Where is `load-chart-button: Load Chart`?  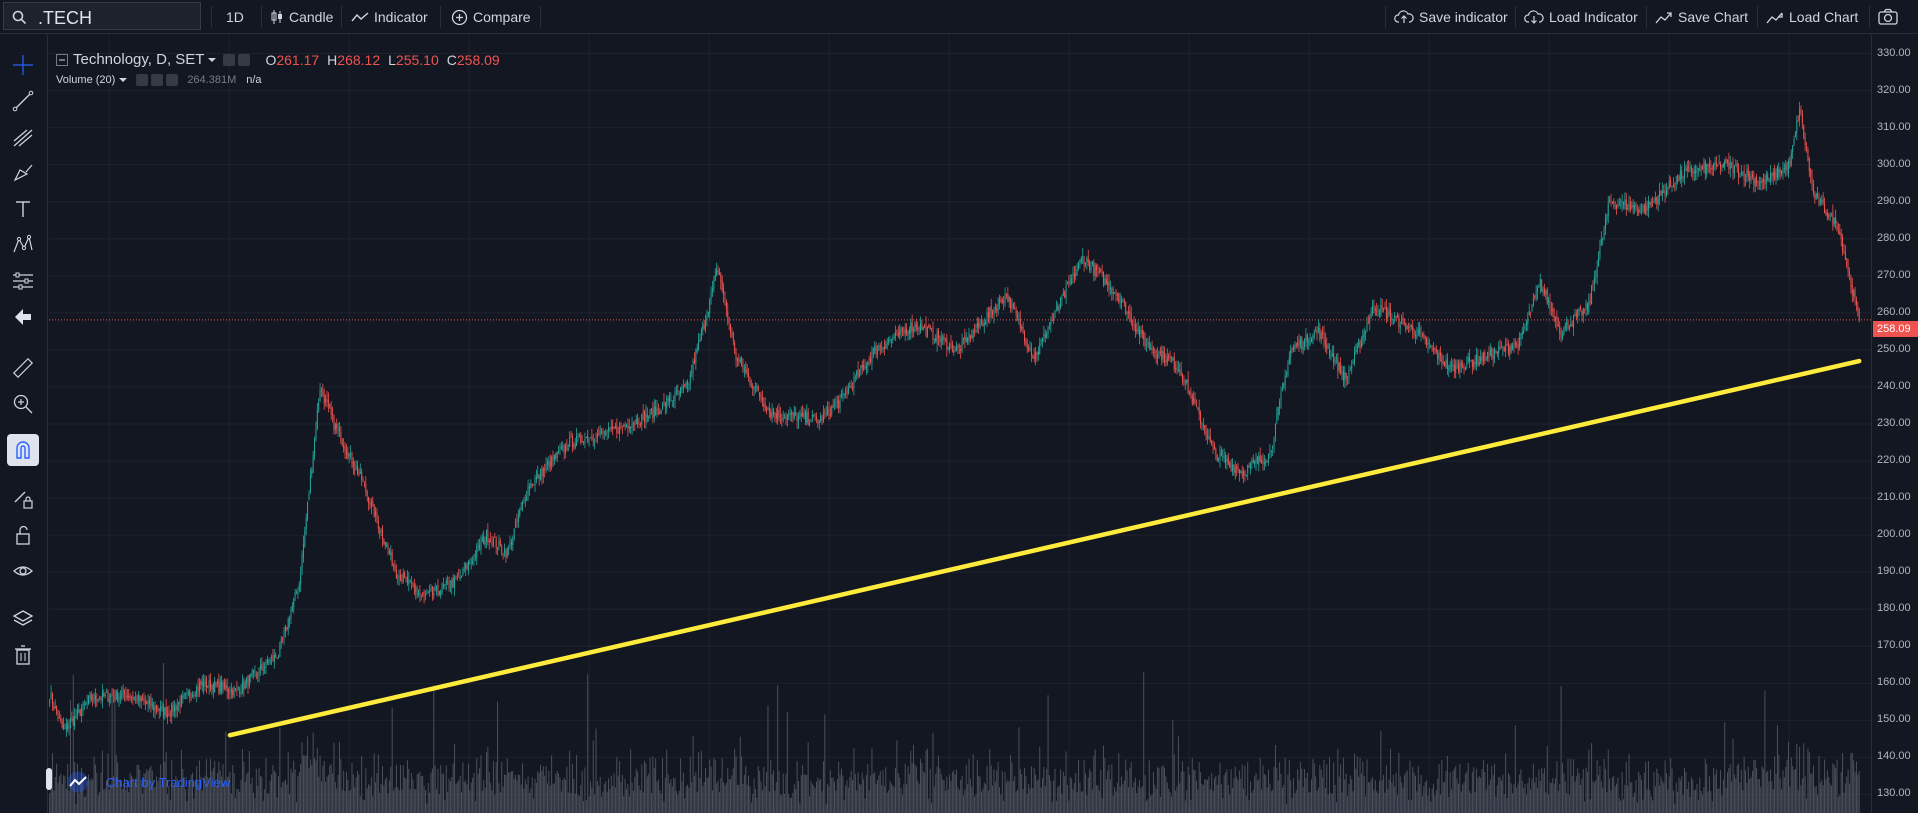 load-chart-button: Load Chart is located at coordinates (1812, 17).